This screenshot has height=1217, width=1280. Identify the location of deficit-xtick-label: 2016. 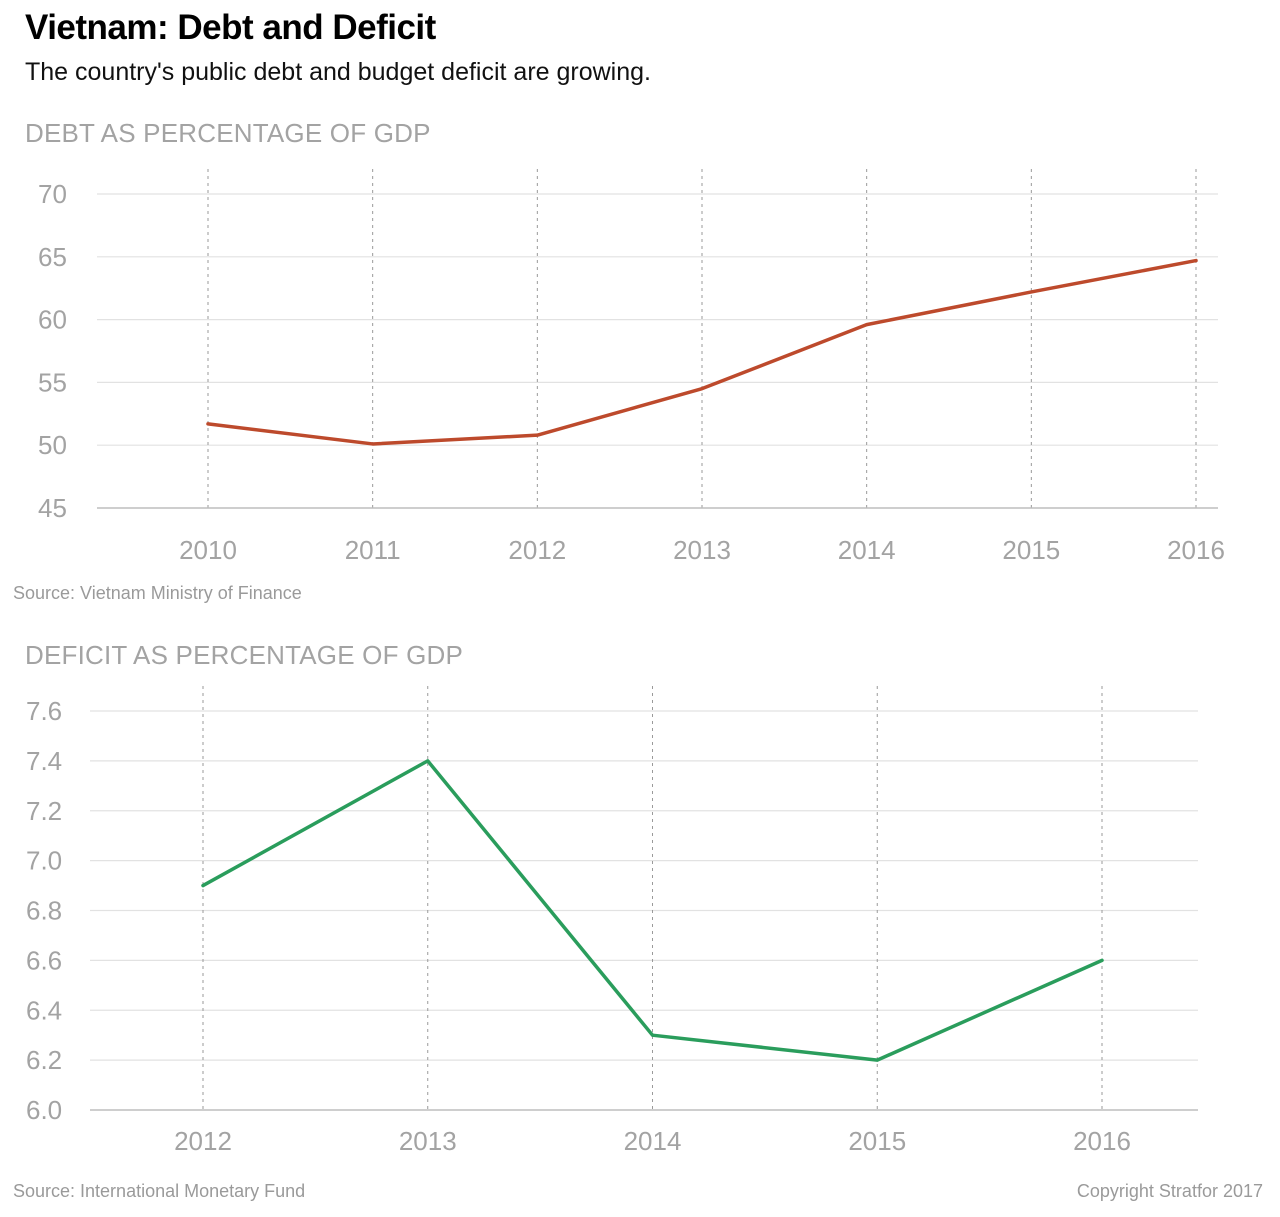
(1102, 1141).